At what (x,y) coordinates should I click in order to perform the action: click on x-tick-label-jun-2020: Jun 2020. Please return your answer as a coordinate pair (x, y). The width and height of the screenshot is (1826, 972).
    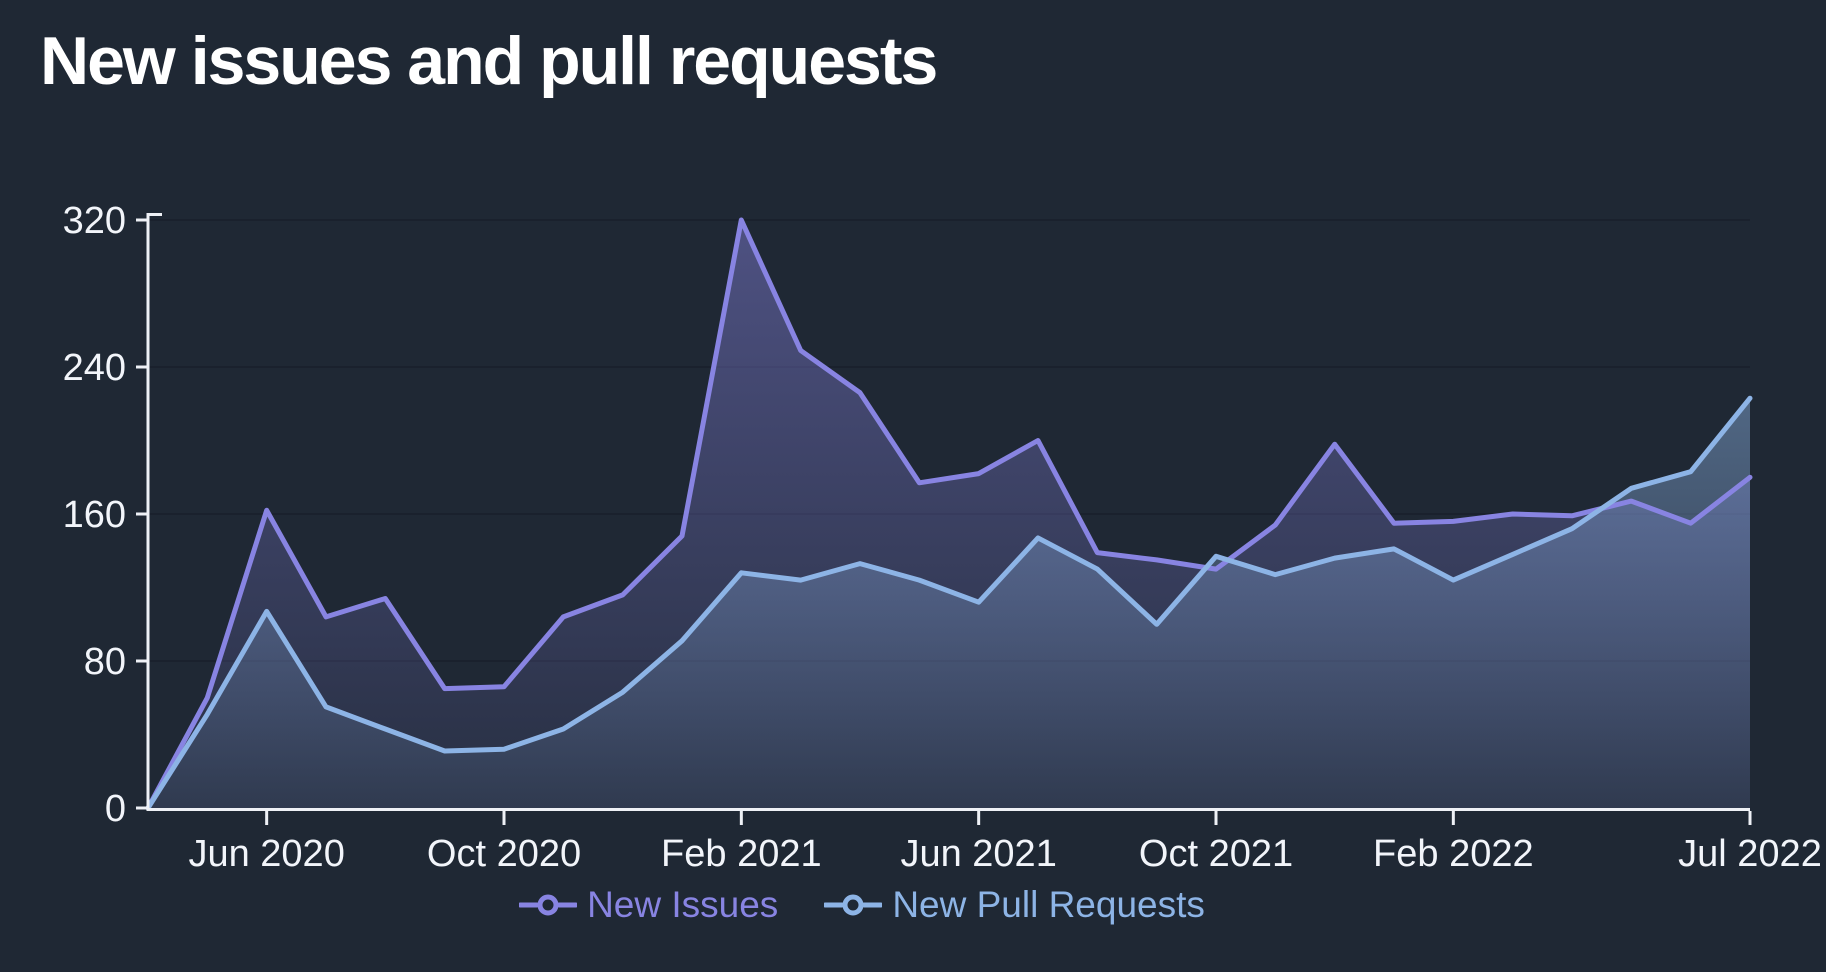
    Looking at the image, I should click on (266, 854).